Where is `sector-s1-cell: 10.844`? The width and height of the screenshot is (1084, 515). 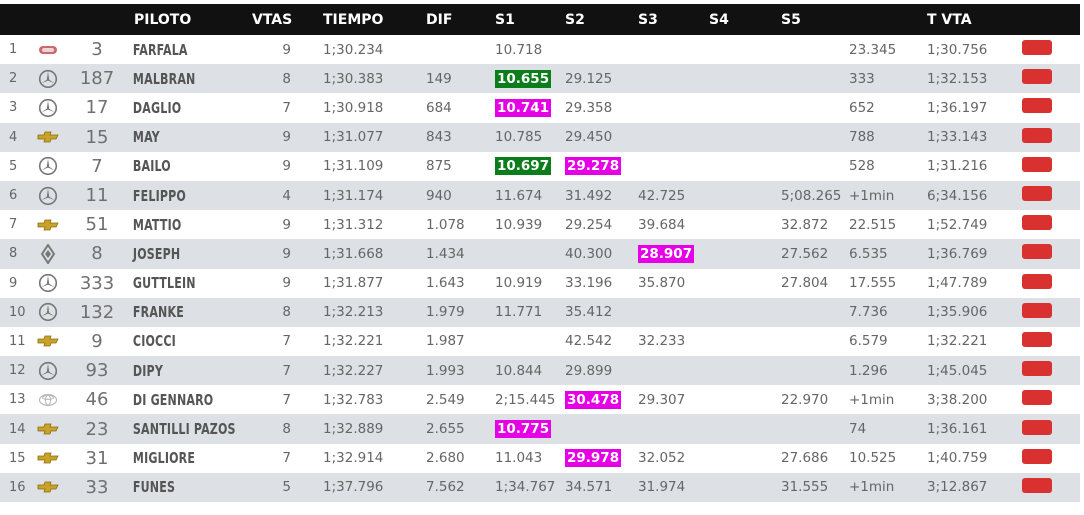
sector-s1-cell: 10.844 is located at coordinates (519, 370).